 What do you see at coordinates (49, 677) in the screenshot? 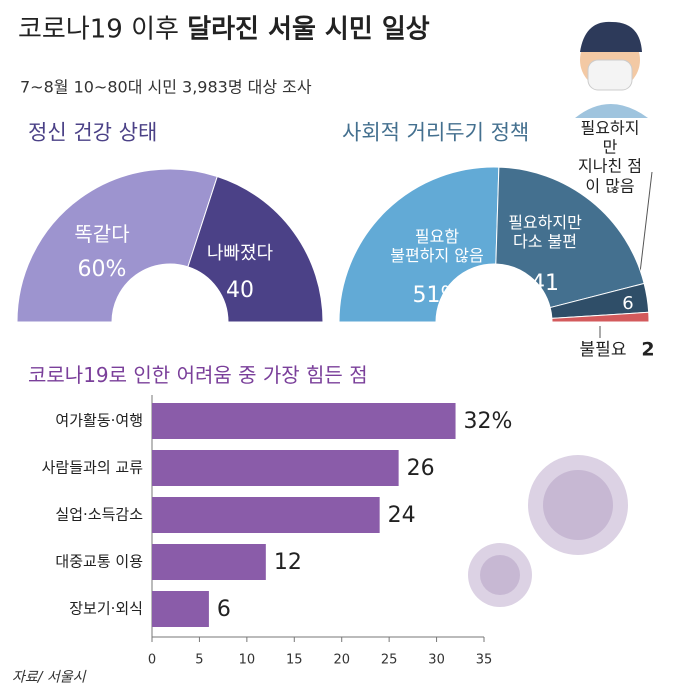
I see `source: 자료/ 서울시` at bounding box center [49, 677].